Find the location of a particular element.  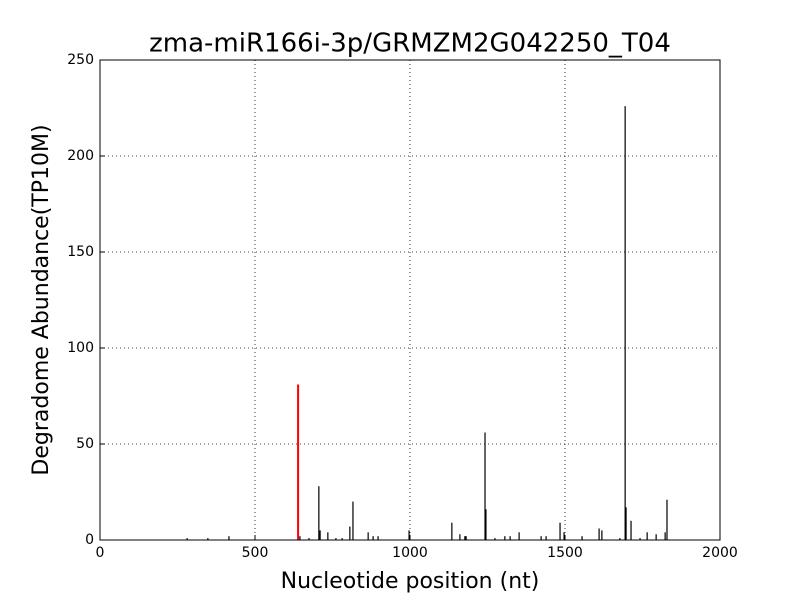

x-axis-label: Nucleotide position (nt) is located at coordinates (410, 581).